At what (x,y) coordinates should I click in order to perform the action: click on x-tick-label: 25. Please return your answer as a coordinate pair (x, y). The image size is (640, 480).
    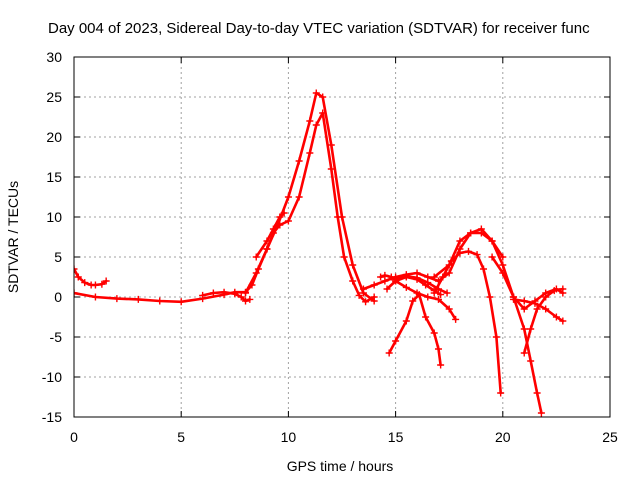
    Looking at the image, I should click on (610, 437).